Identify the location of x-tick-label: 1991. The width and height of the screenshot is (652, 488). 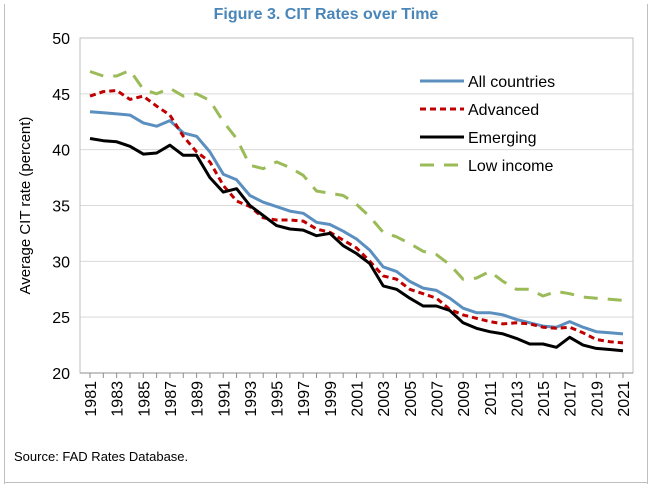
(224, 399).